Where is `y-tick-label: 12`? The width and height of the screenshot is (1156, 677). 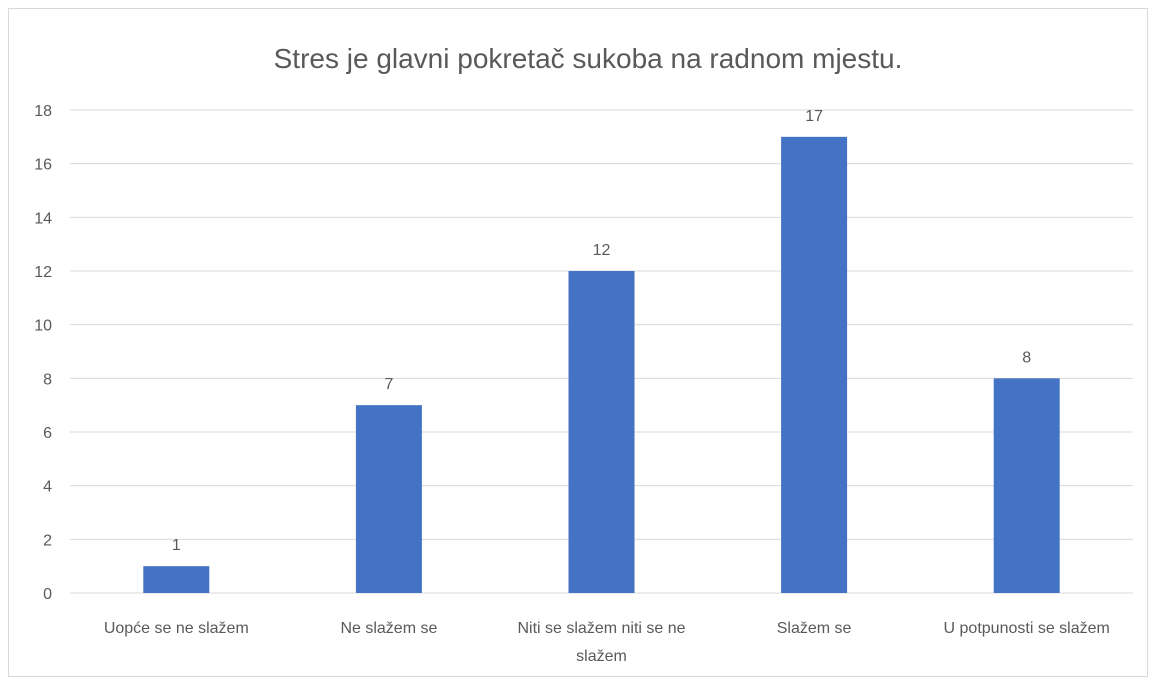
y-tick-label: 12 is located at coordinates (43, 272).